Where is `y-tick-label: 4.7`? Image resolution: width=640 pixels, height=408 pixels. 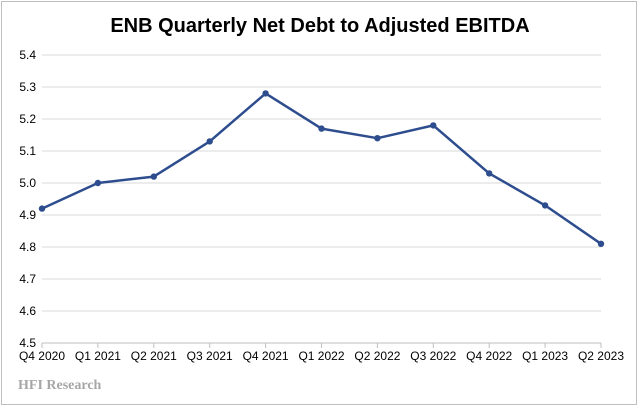
y-tick-label: 4.7 is located at coordinates (27, 279).